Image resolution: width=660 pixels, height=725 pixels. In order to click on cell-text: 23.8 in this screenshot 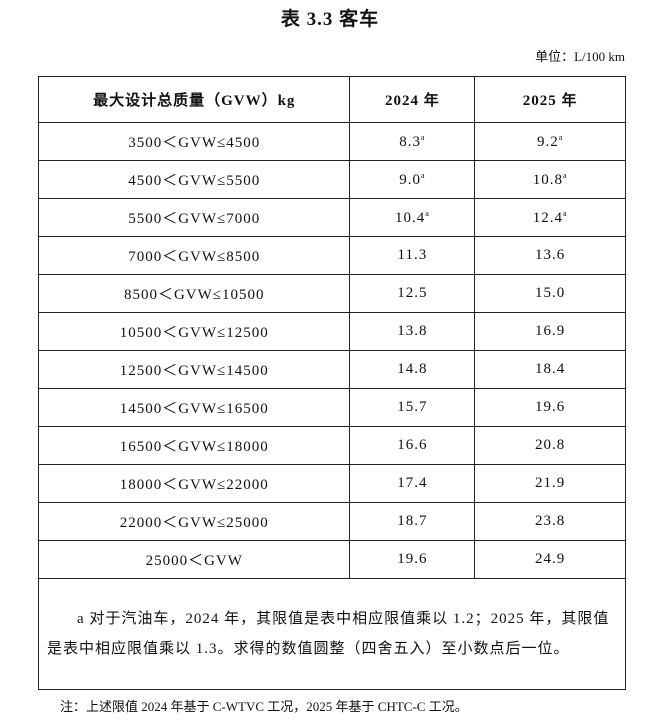, I will do `click(550, 521)`.